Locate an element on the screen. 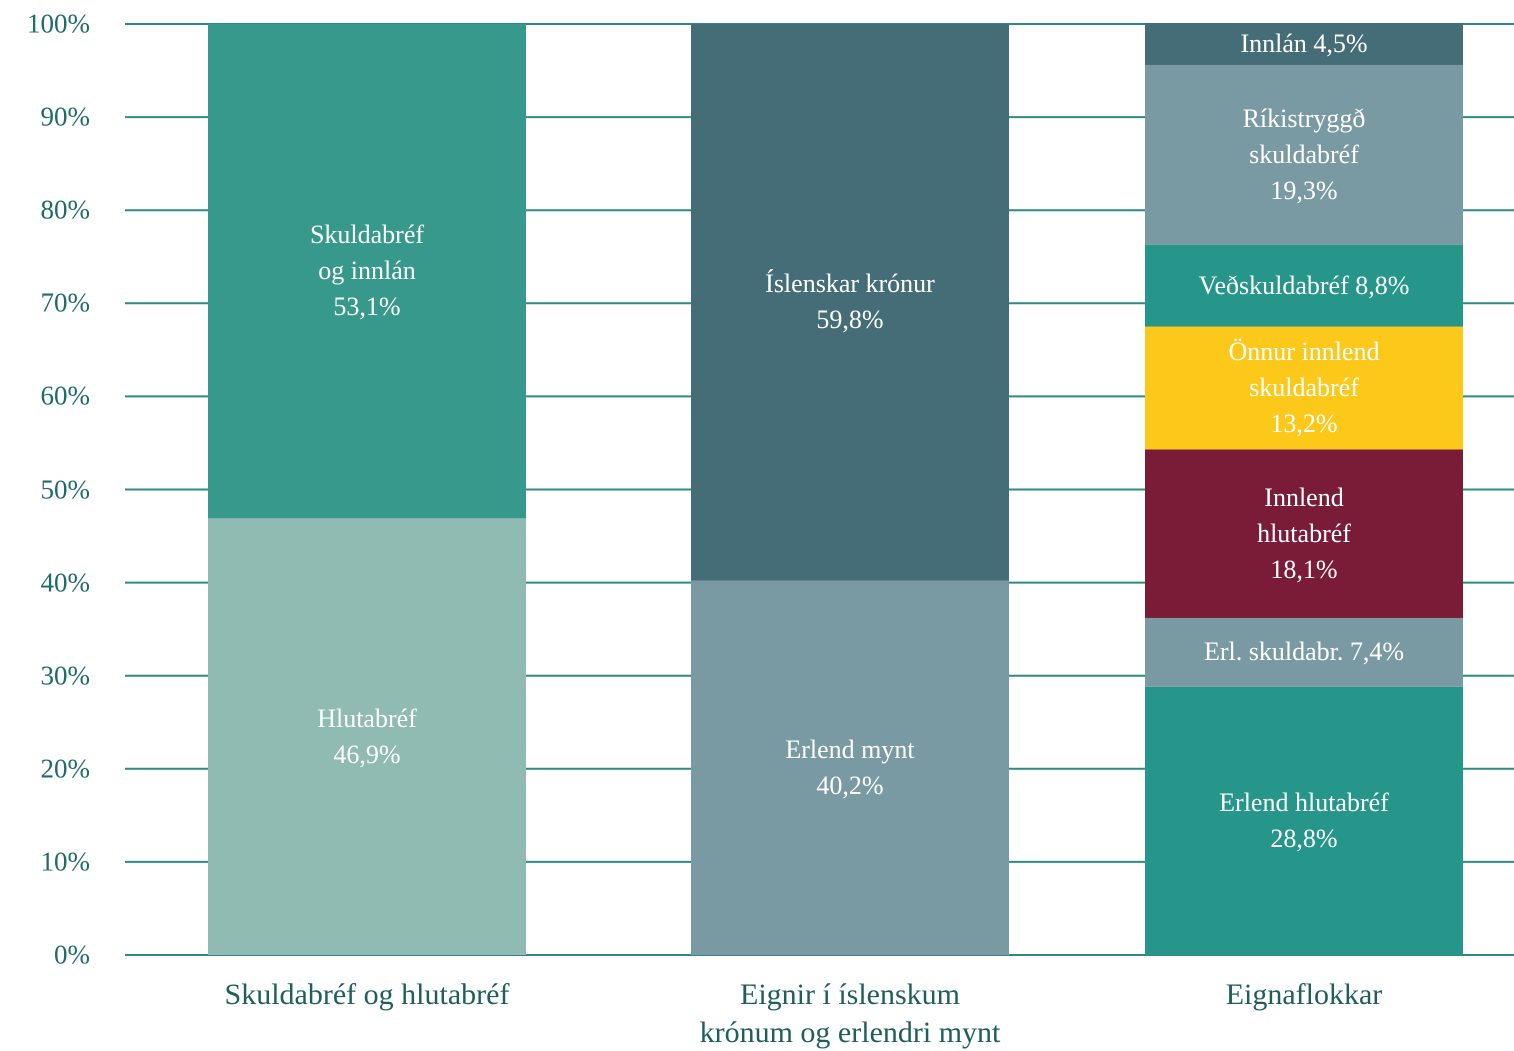 This screenshot has height=1051, width=1514. y-tick-label: 20% is located at coordinates (65, 768).